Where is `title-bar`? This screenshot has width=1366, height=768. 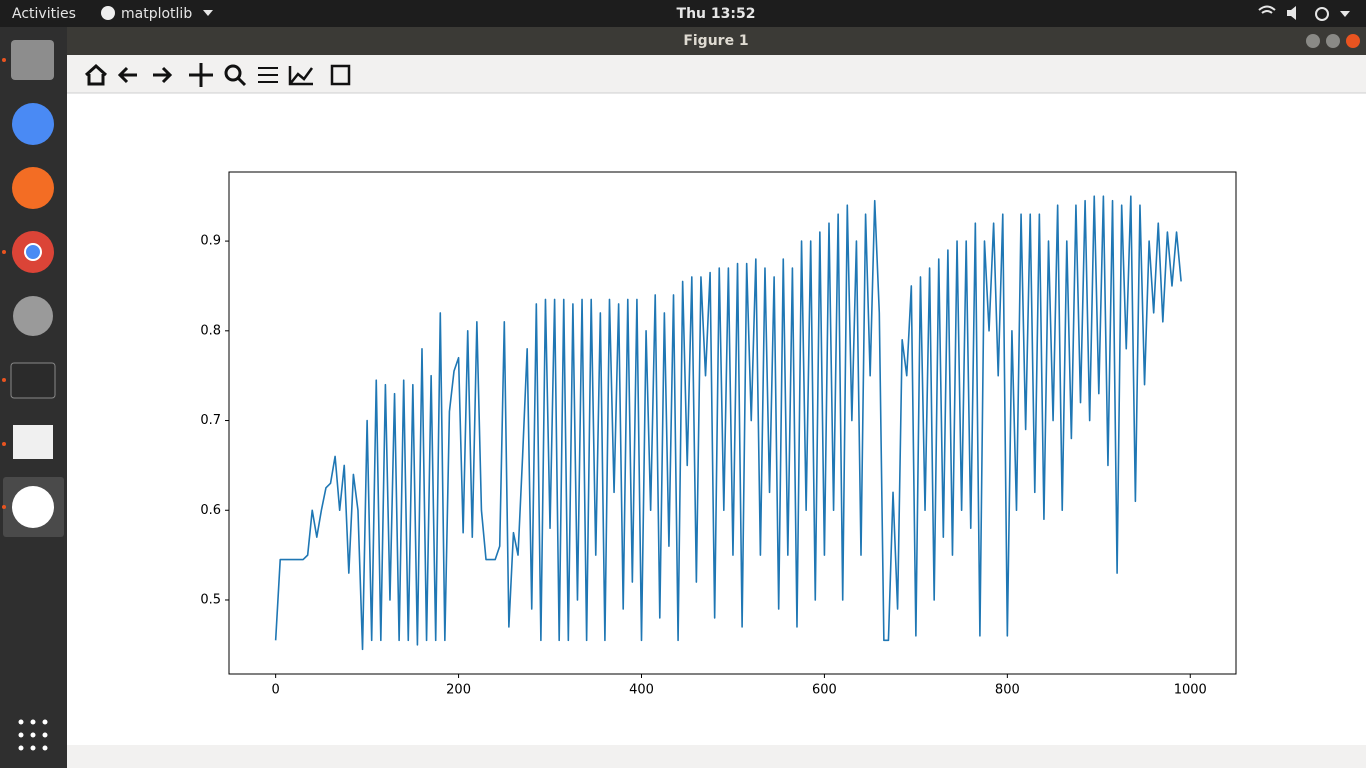
title-bar is located at coordinates (716, 41).